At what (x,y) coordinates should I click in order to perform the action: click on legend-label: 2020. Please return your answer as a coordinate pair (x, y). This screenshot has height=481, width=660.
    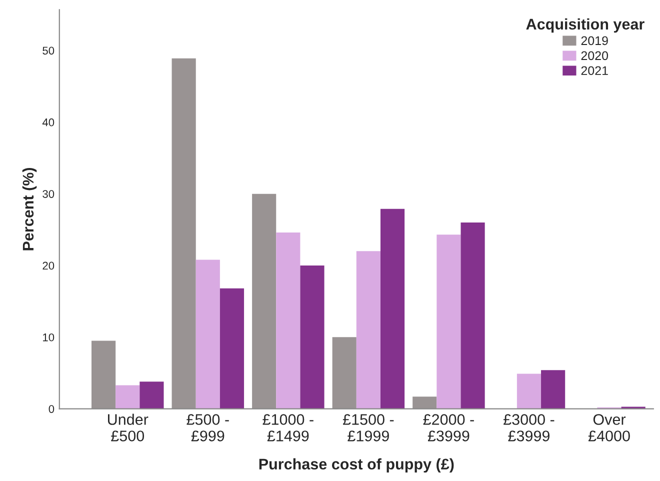
    Looking at the image, I should click on (594, 55).